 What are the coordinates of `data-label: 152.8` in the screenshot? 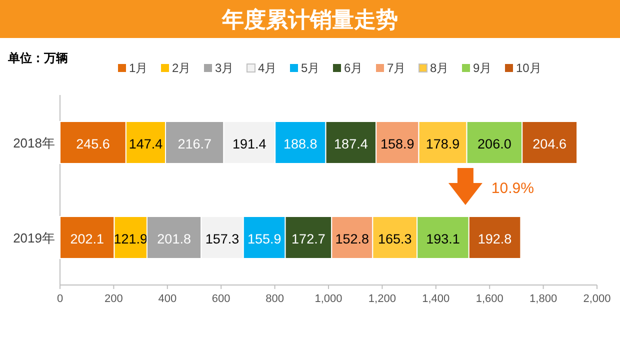 It's located at (352, 239).